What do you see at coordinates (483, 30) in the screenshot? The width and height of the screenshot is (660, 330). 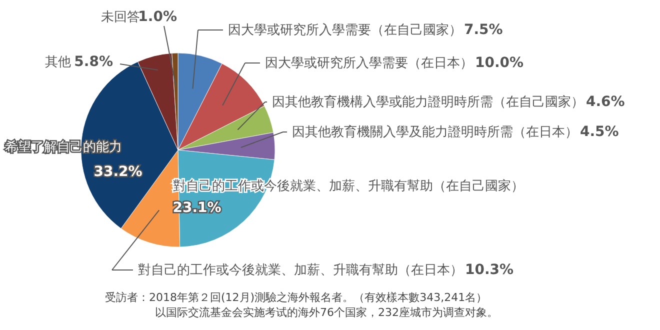 I see `data-label: 7.5%` at bounding box center [483, 30].